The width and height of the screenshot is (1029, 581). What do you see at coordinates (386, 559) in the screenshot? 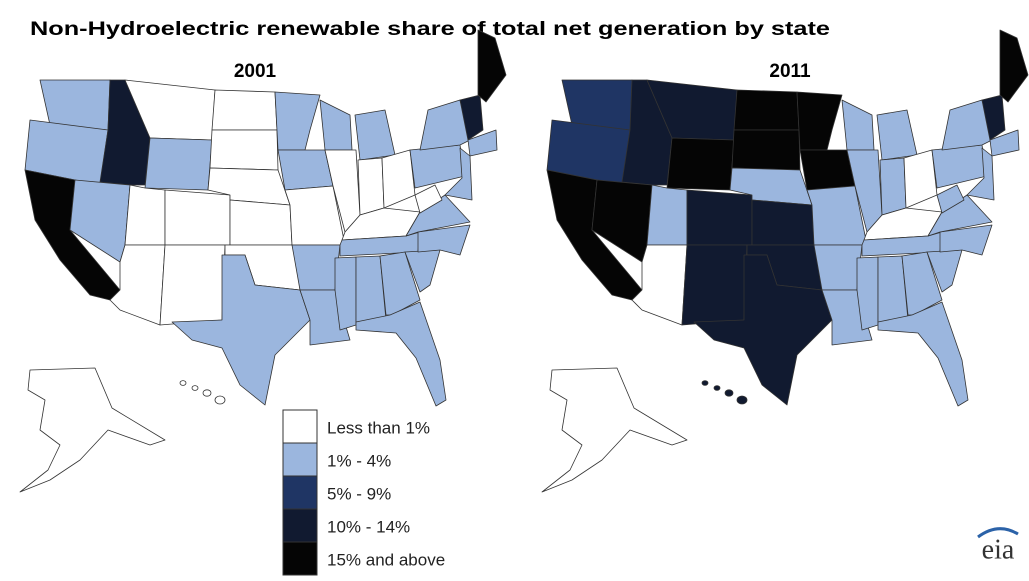
I see `legend-label: 15% and above` at bounding box center [386, 559].